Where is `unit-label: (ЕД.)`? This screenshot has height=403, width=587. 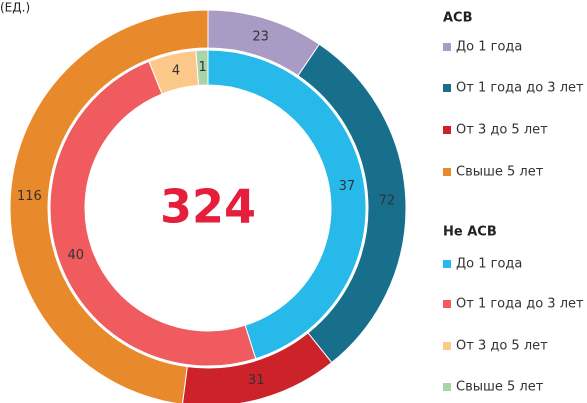 unit-label: (ЕД.) is located at coordinates (15, 8).